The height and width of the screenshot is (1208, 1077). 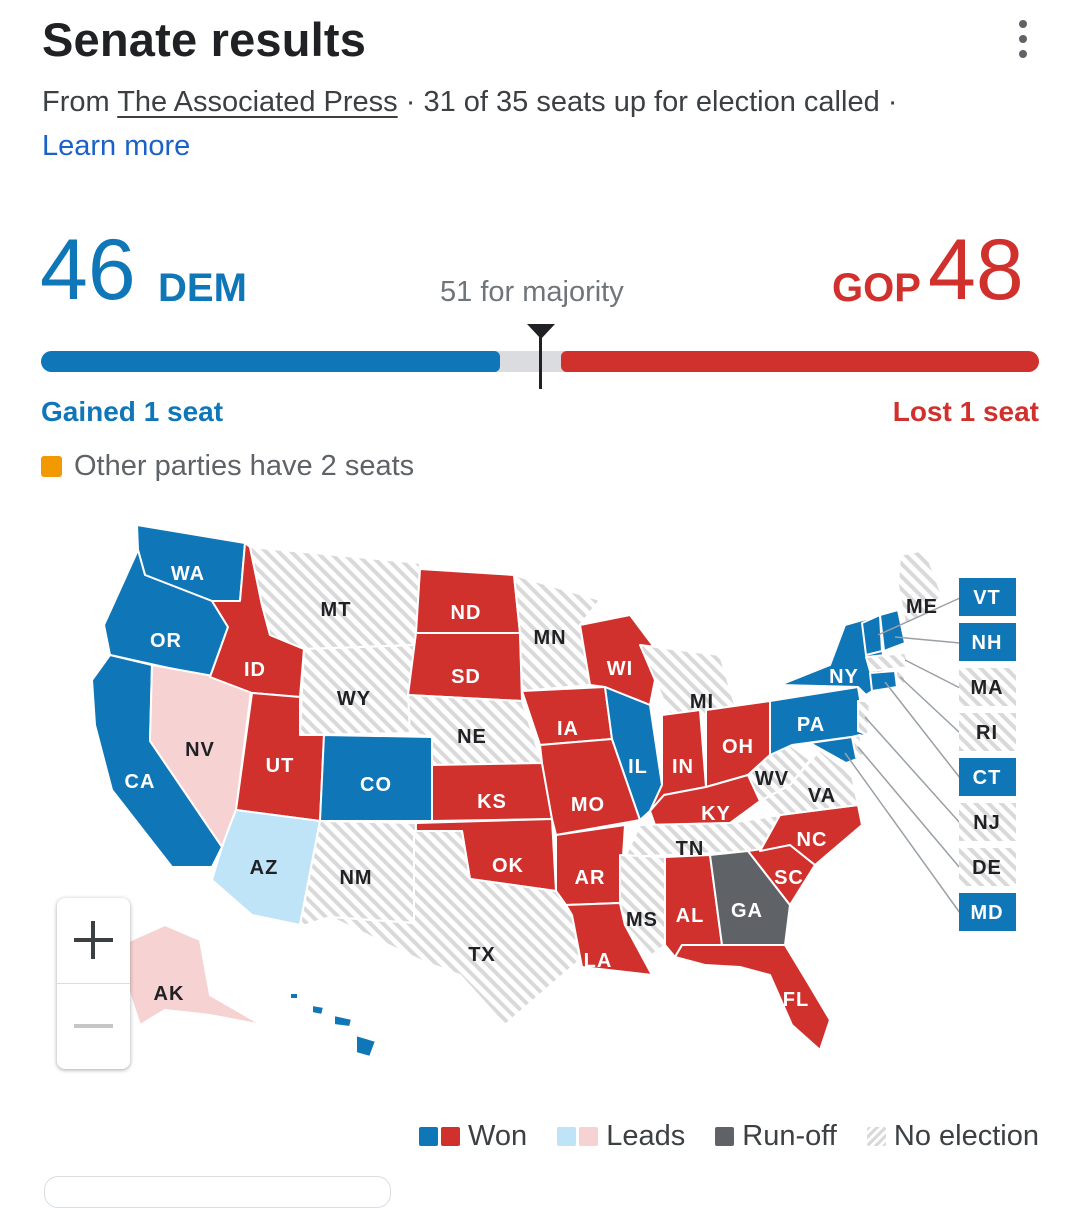 I want to click on state-label-va: VA, so click(x=822, y=796).